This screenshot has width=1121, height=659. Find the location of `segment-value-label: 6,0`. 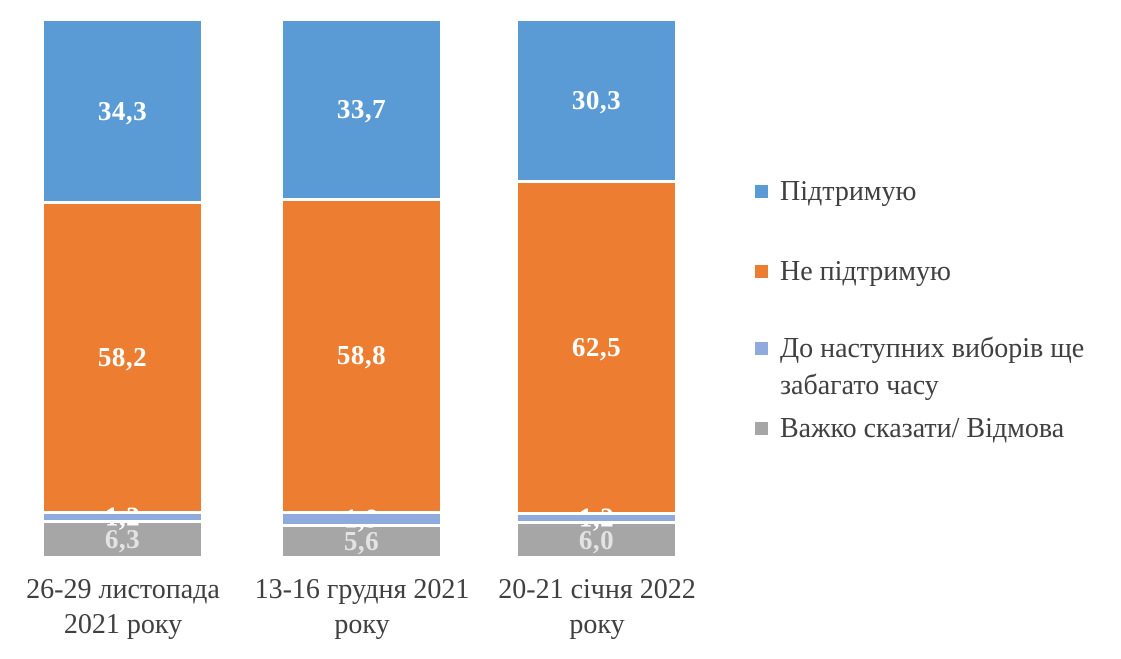

segment-value-label: 6,0 is located at coordinates (596, 539).